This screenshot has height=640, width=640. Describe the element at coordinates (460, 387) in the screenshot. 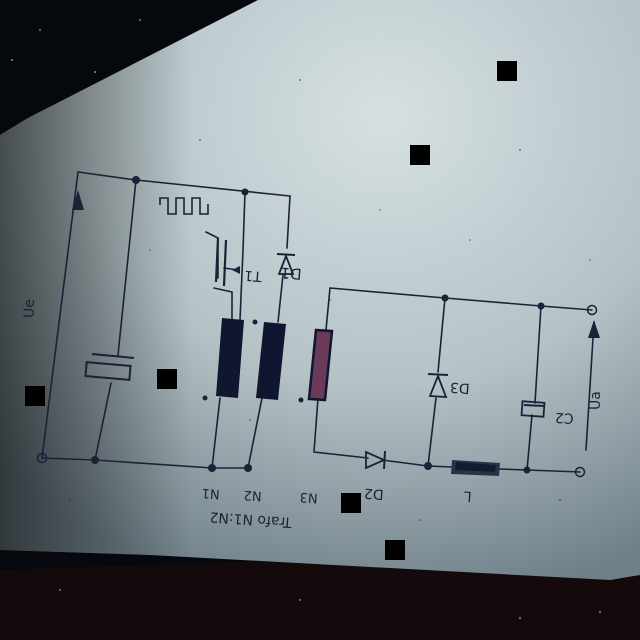

I see `label-d3: D3` at that location.